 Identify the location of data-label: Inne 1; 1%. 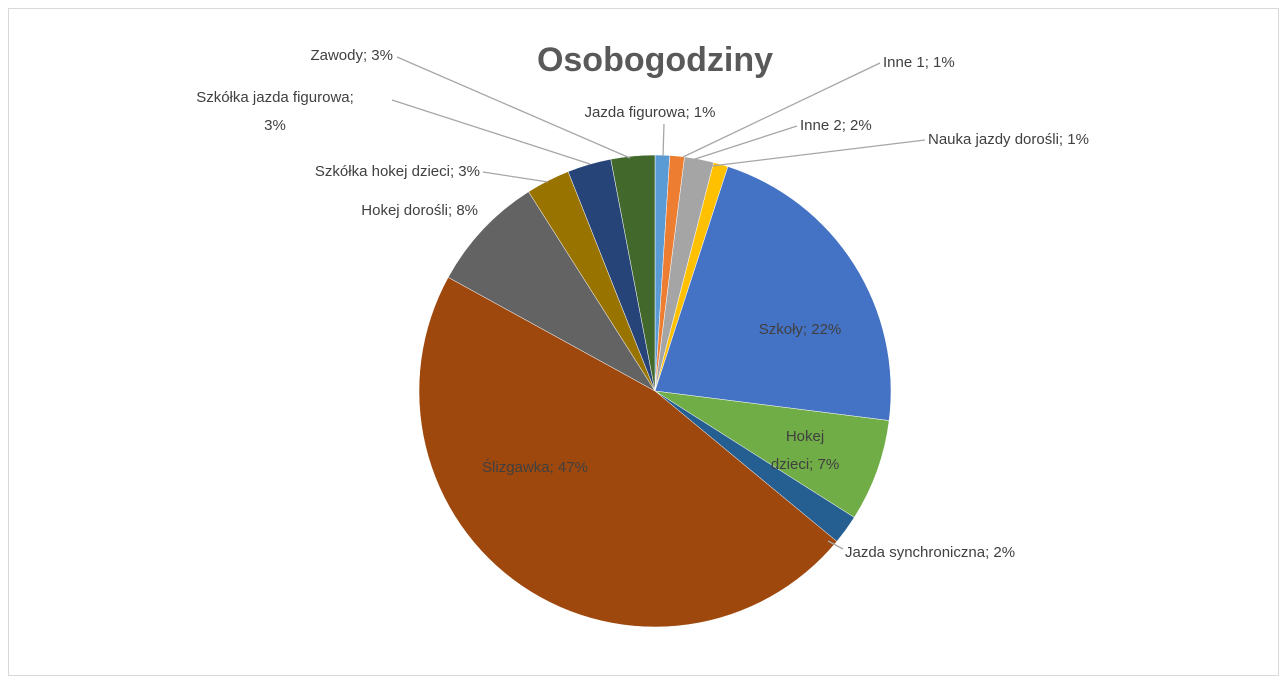
(919, 62).